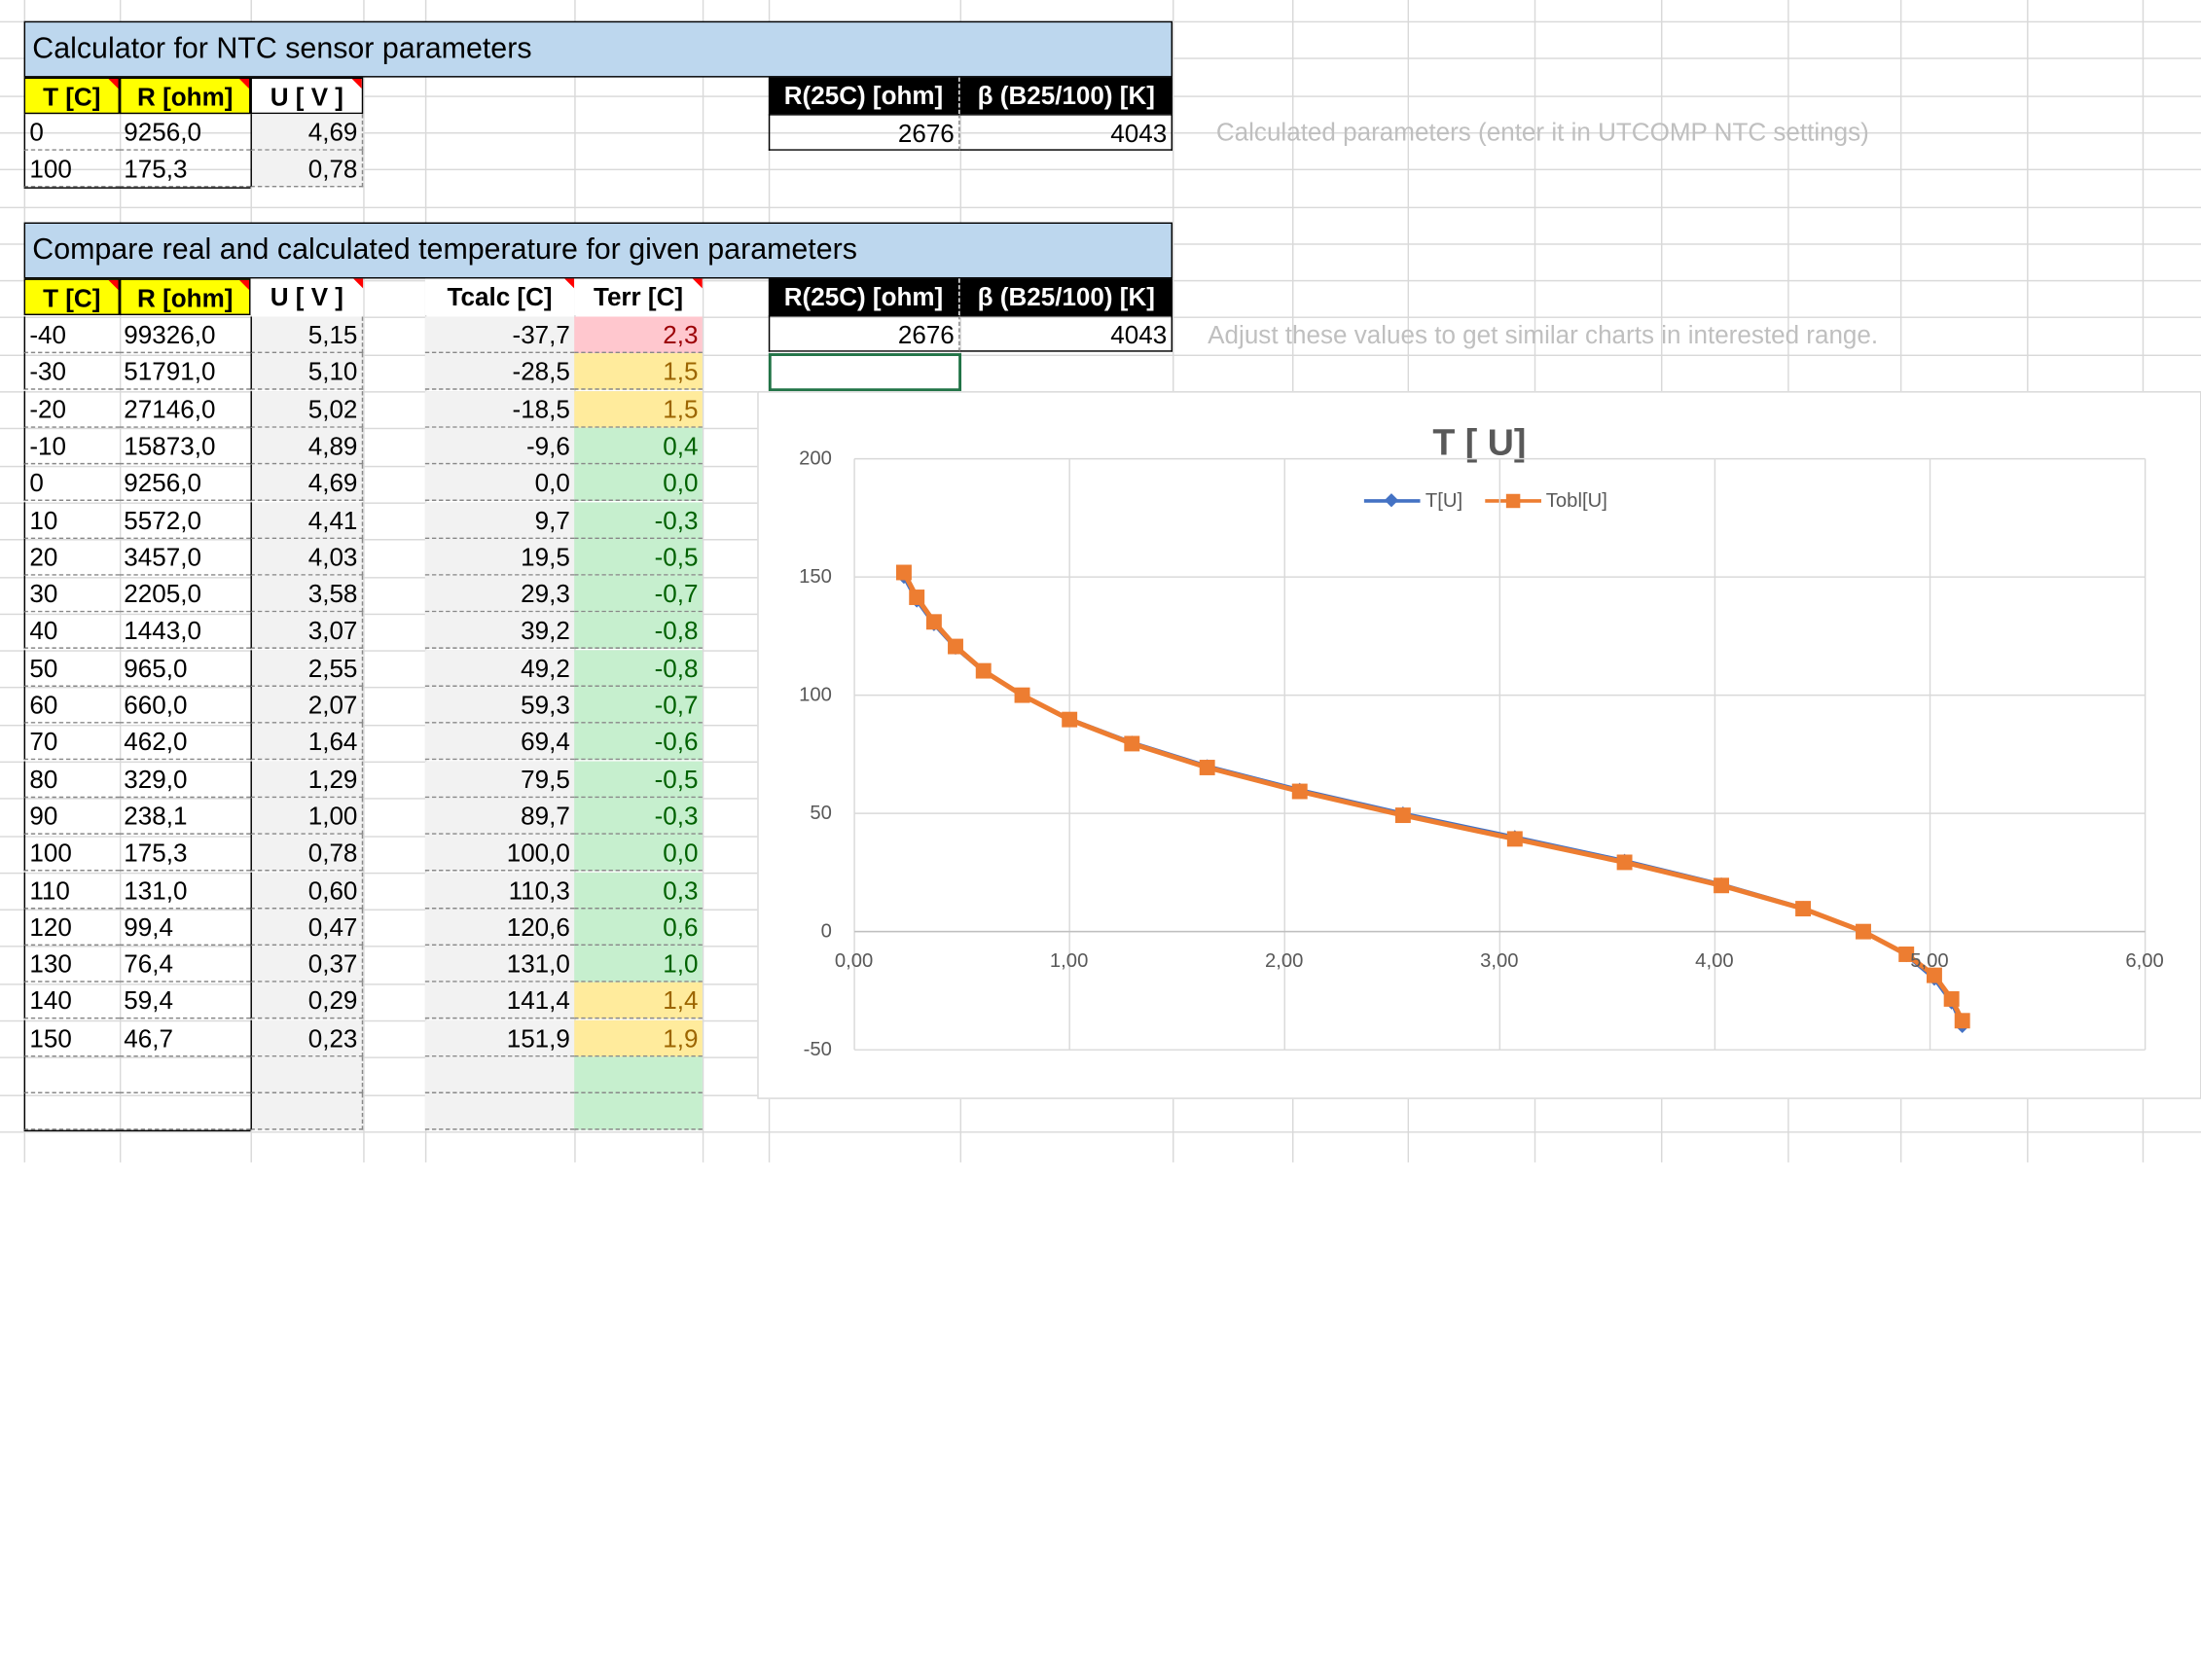 The image size is (2201, 1680). Describe the element at coordinates (185, 169) in the screenshot. I see `calc-cell-r: 175,3` at that location.